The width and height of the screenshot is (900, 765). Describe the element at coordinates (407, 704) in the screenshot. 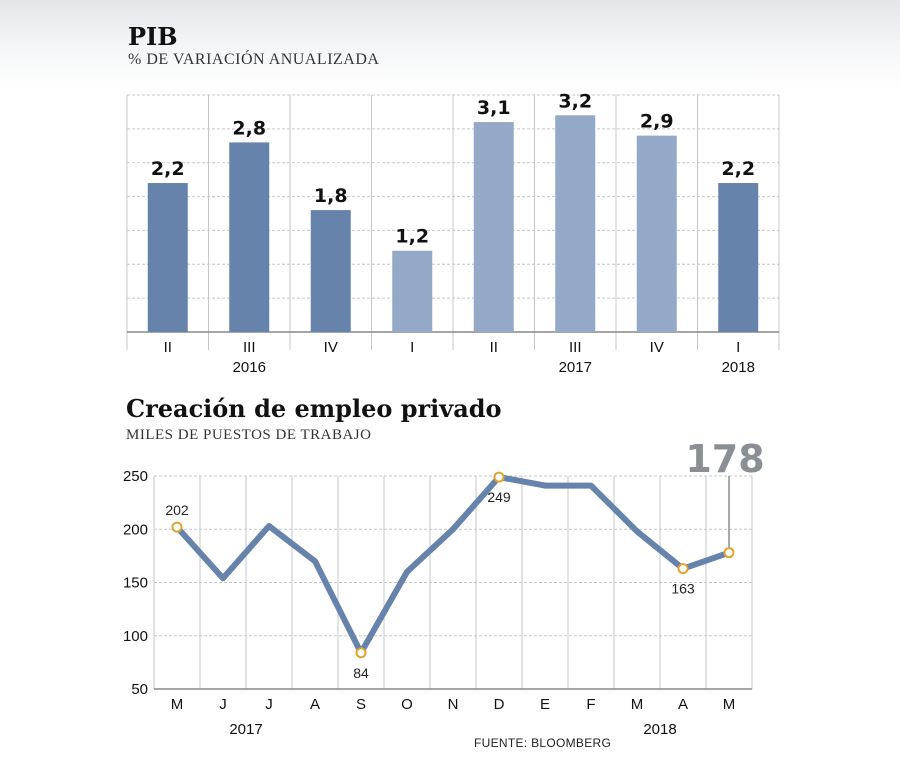

I see `x-tick-label: O` at that location.